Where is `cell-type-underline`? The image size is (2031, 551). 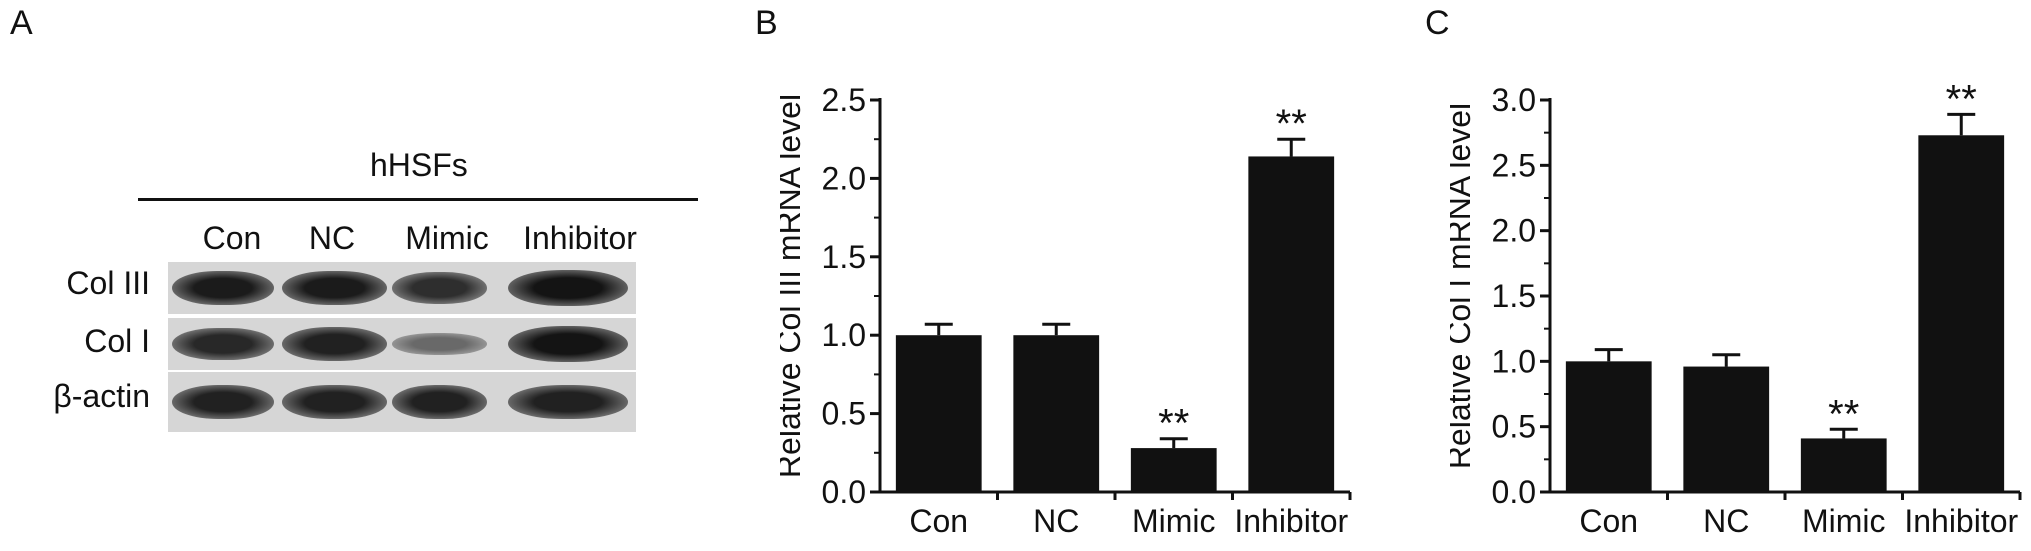
cell-type-underline is located at coordinates (418, 199).